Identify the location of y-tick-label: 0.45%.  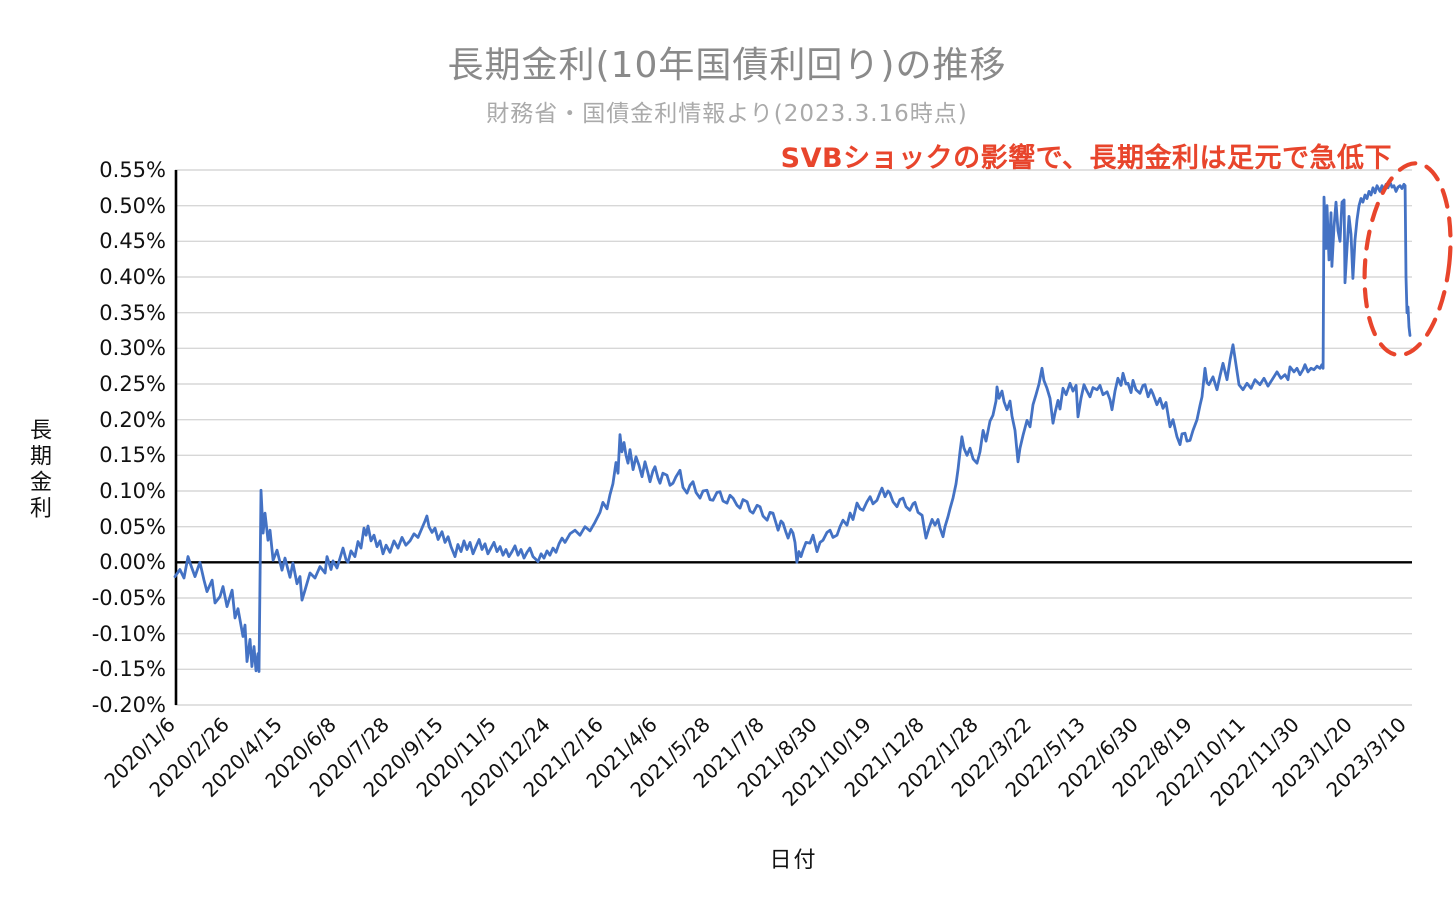
(132, 241).